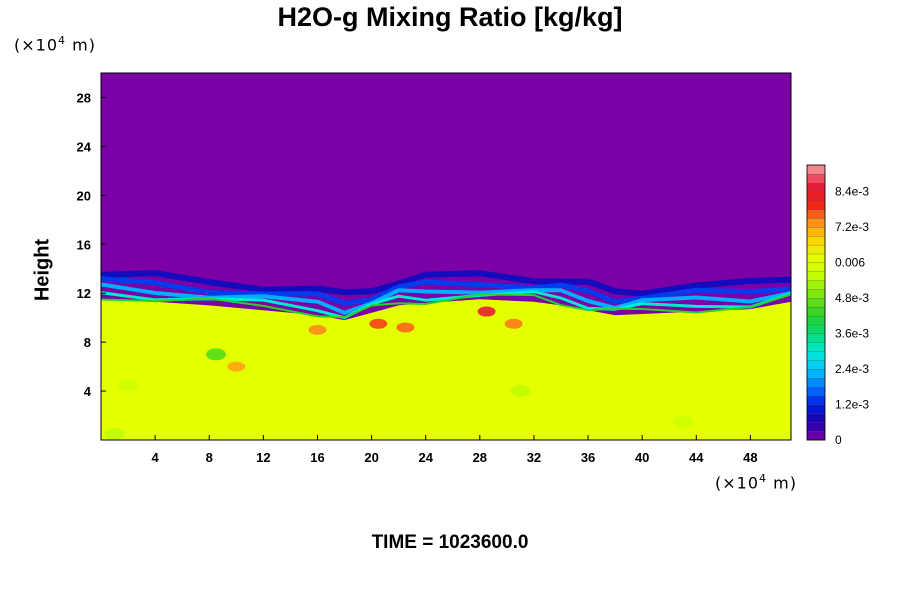 This screenshot has width=900, height=600. What do you see at coordinates (87, 342) in the screenshot?
I see `y-tick-label: 8` at bounding box center [87, 342].